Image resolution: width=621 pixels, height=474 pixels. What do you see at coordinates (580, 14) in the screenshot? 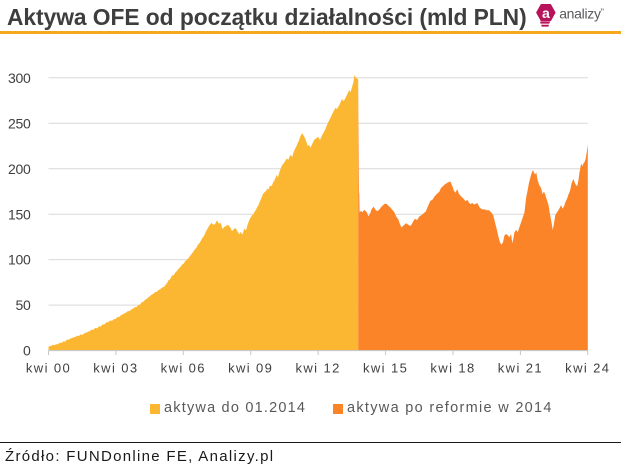
I see `svg-text: analizy` at bounding box center [580, 14].